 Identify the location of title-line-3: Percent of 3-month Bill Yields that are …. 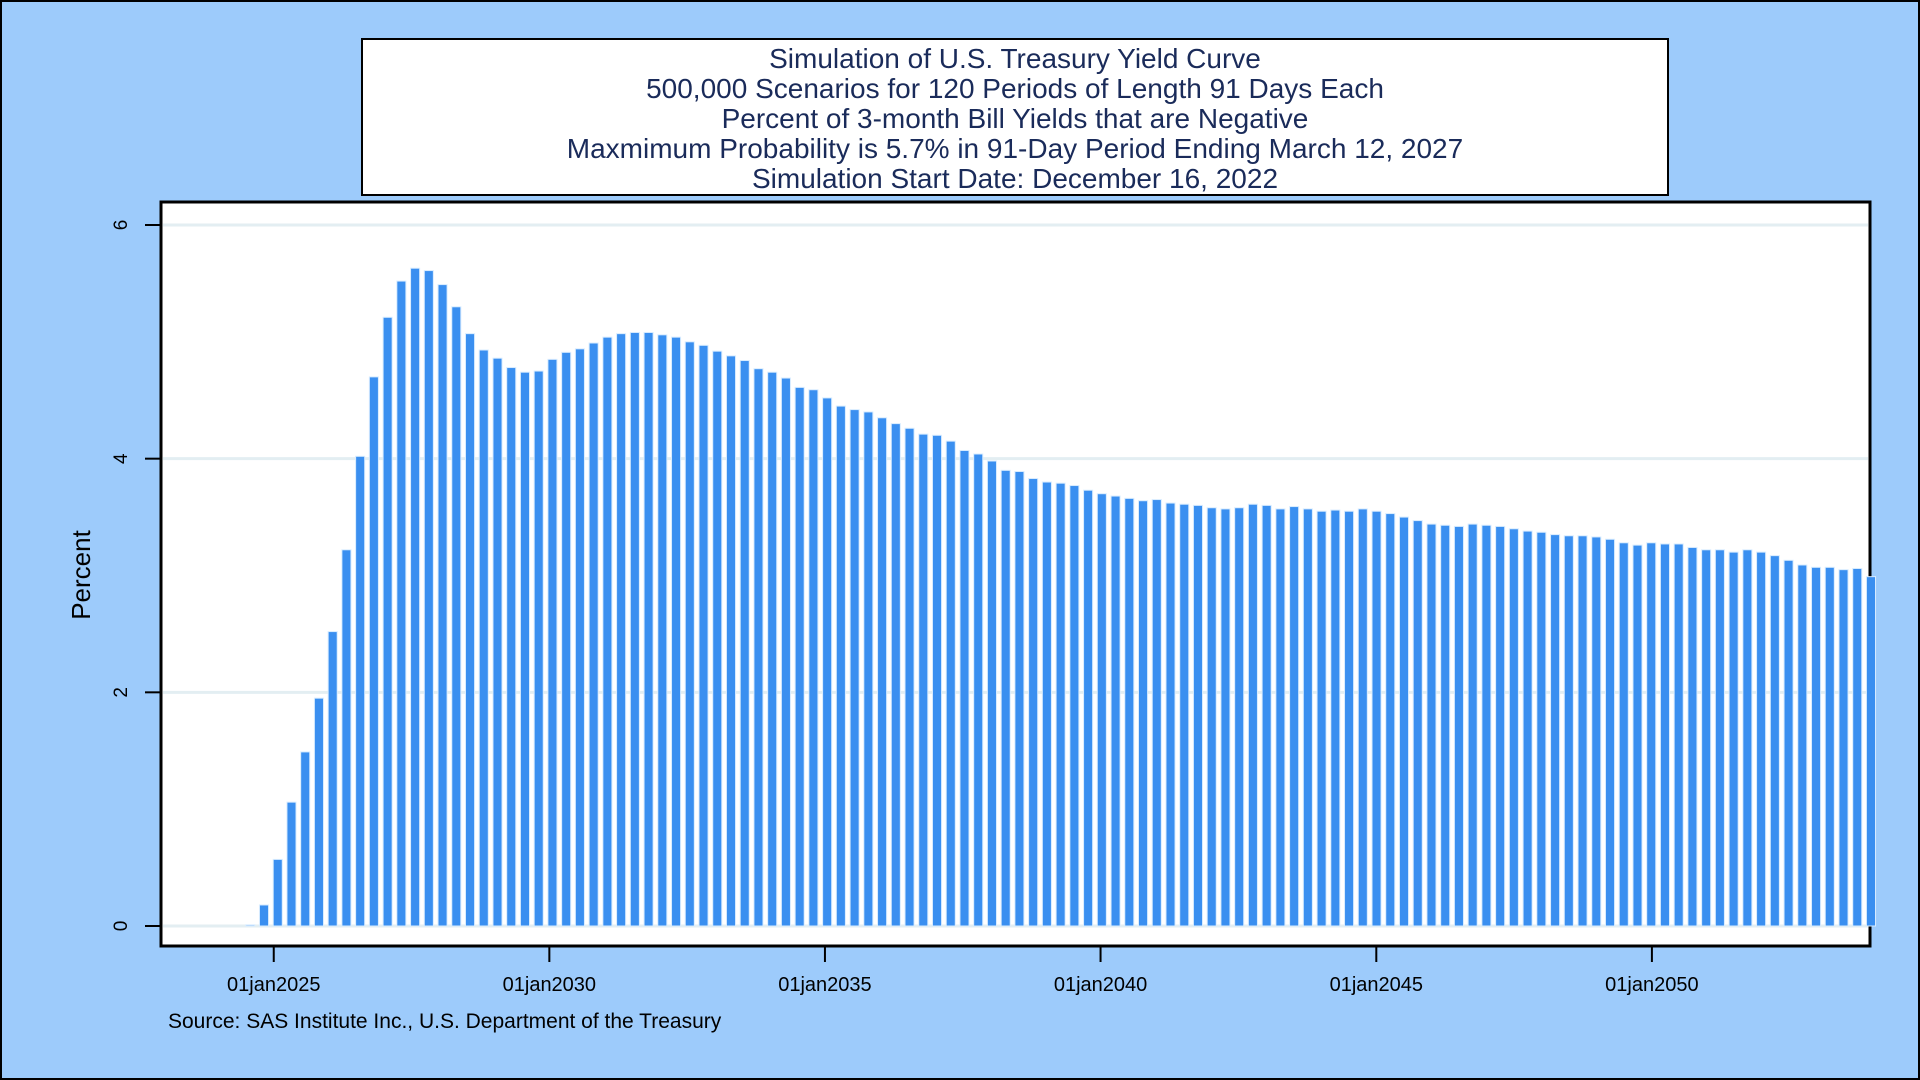
(1015, 118).